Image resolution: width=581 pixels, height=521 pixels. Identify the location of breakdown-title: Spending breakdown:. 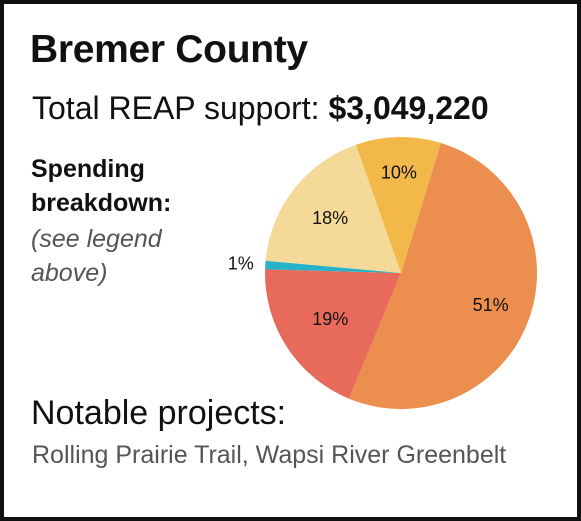
(101, 186).